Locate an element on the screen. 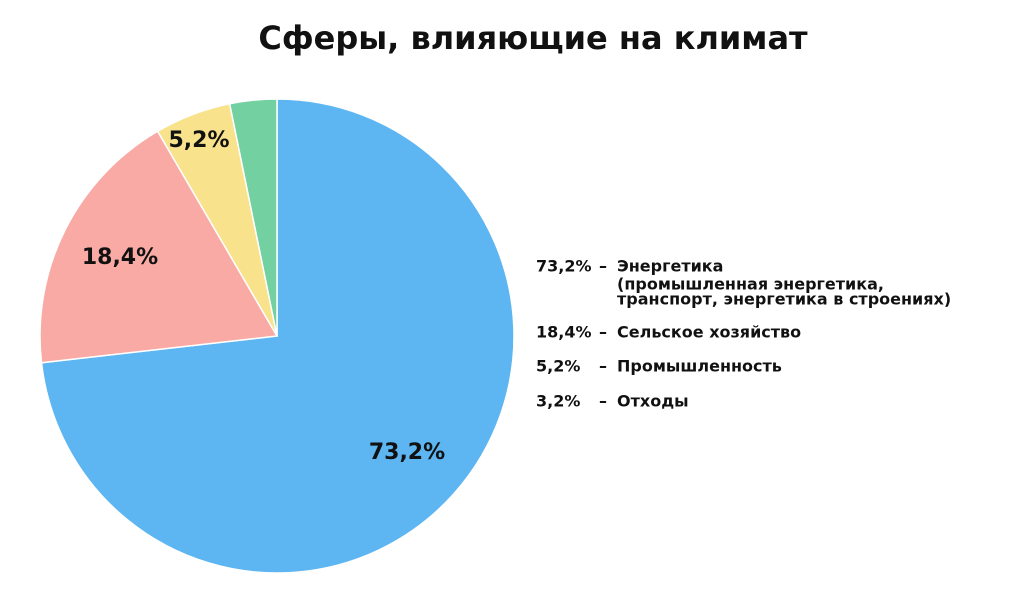 The height and width of the screenshot is (612, 1020). slice-label: 5,2% is located at coordinates (198, 140).